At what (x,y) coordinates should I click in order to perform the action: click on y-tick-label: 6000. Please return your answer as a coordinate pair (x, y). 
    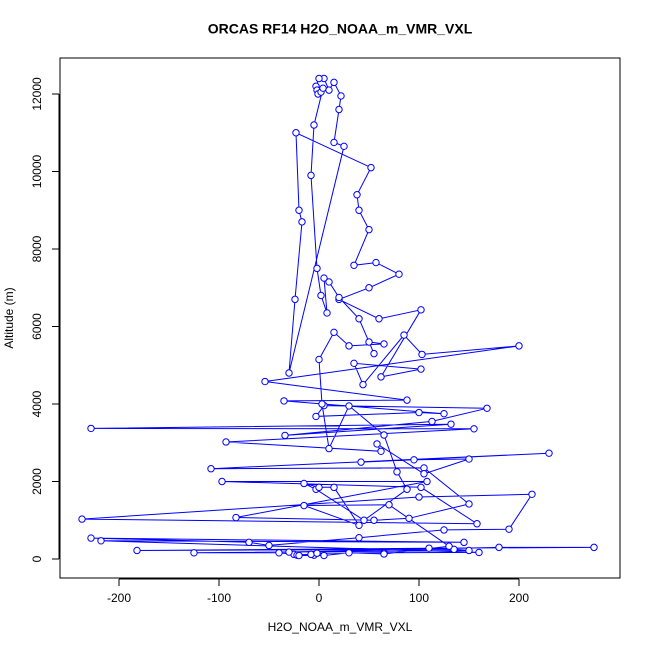
    Looking at the image, I should click on (37, 326).